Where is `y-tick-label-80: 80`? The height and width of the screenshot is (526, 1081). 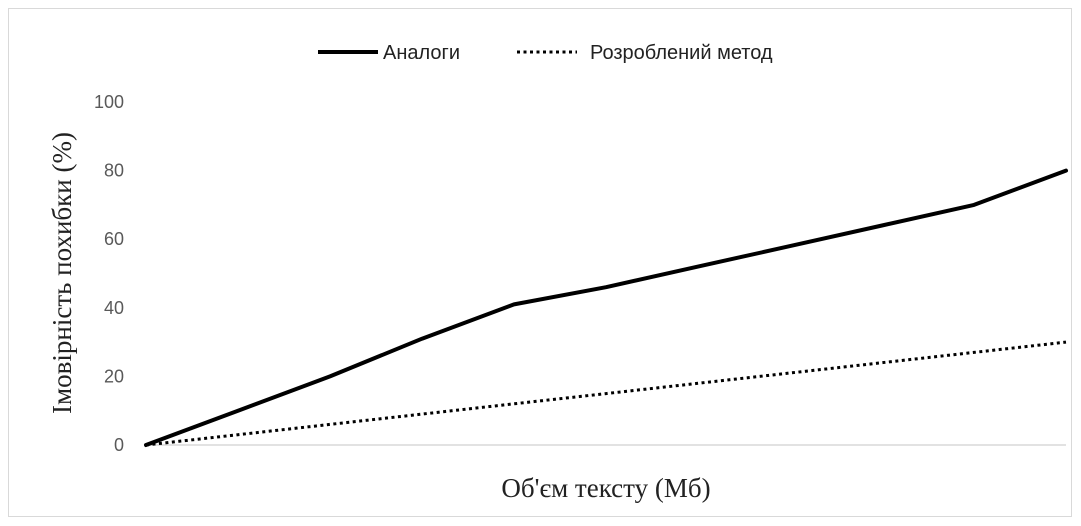 y-tick-label-80: 80 is located at coordinates (114, 171).